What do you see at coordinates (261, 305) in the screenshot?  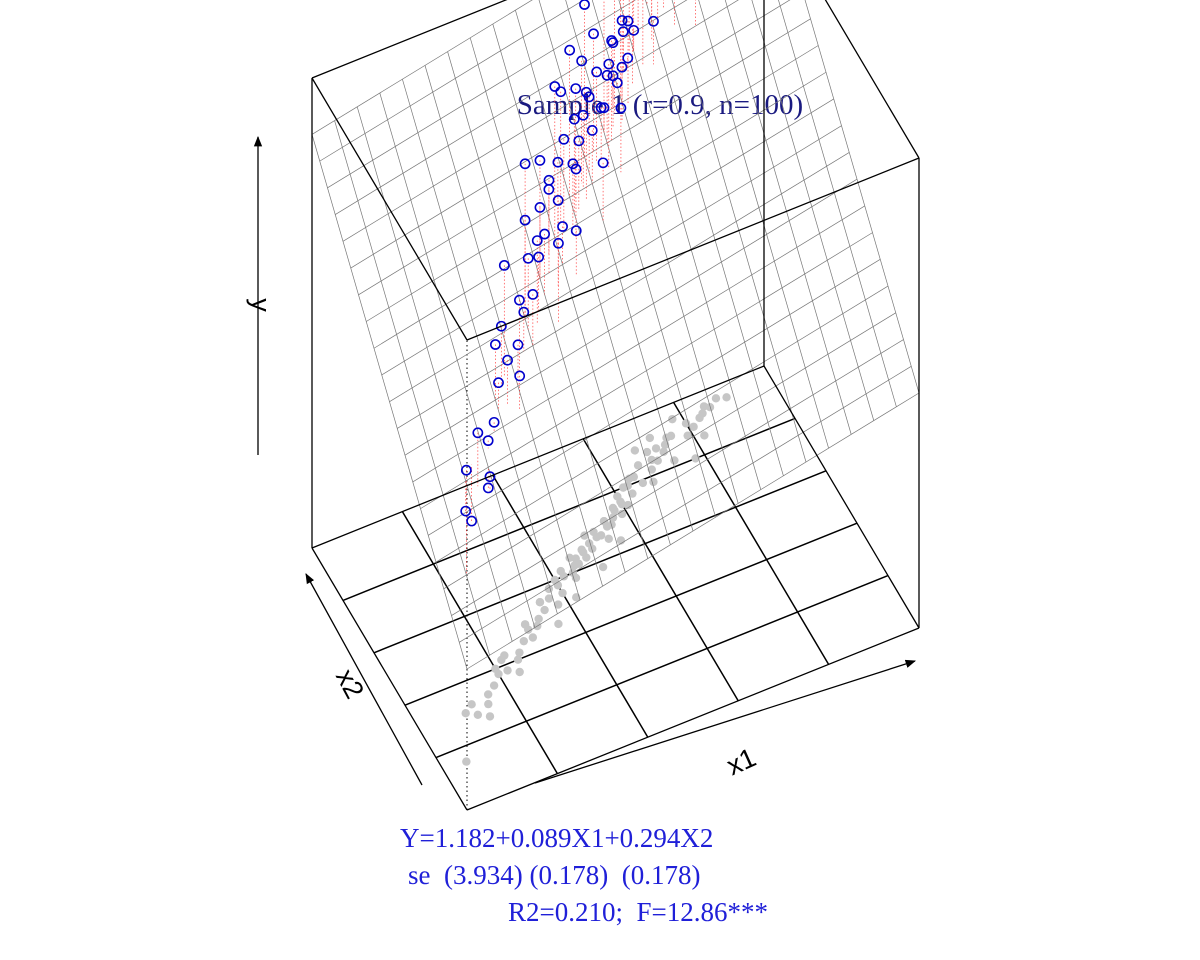 I see `z-axis-label: y` at bounding box center [261, 305].